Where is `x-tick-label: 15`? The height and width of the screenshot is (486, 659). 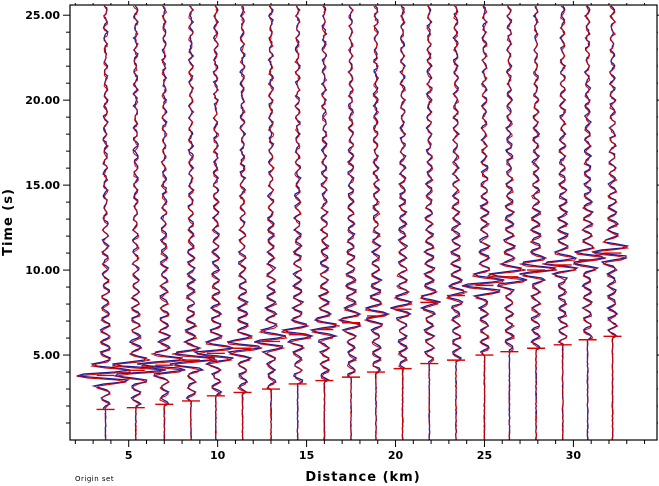
x-tick-label: 15 is located at coordinates (306, 455).